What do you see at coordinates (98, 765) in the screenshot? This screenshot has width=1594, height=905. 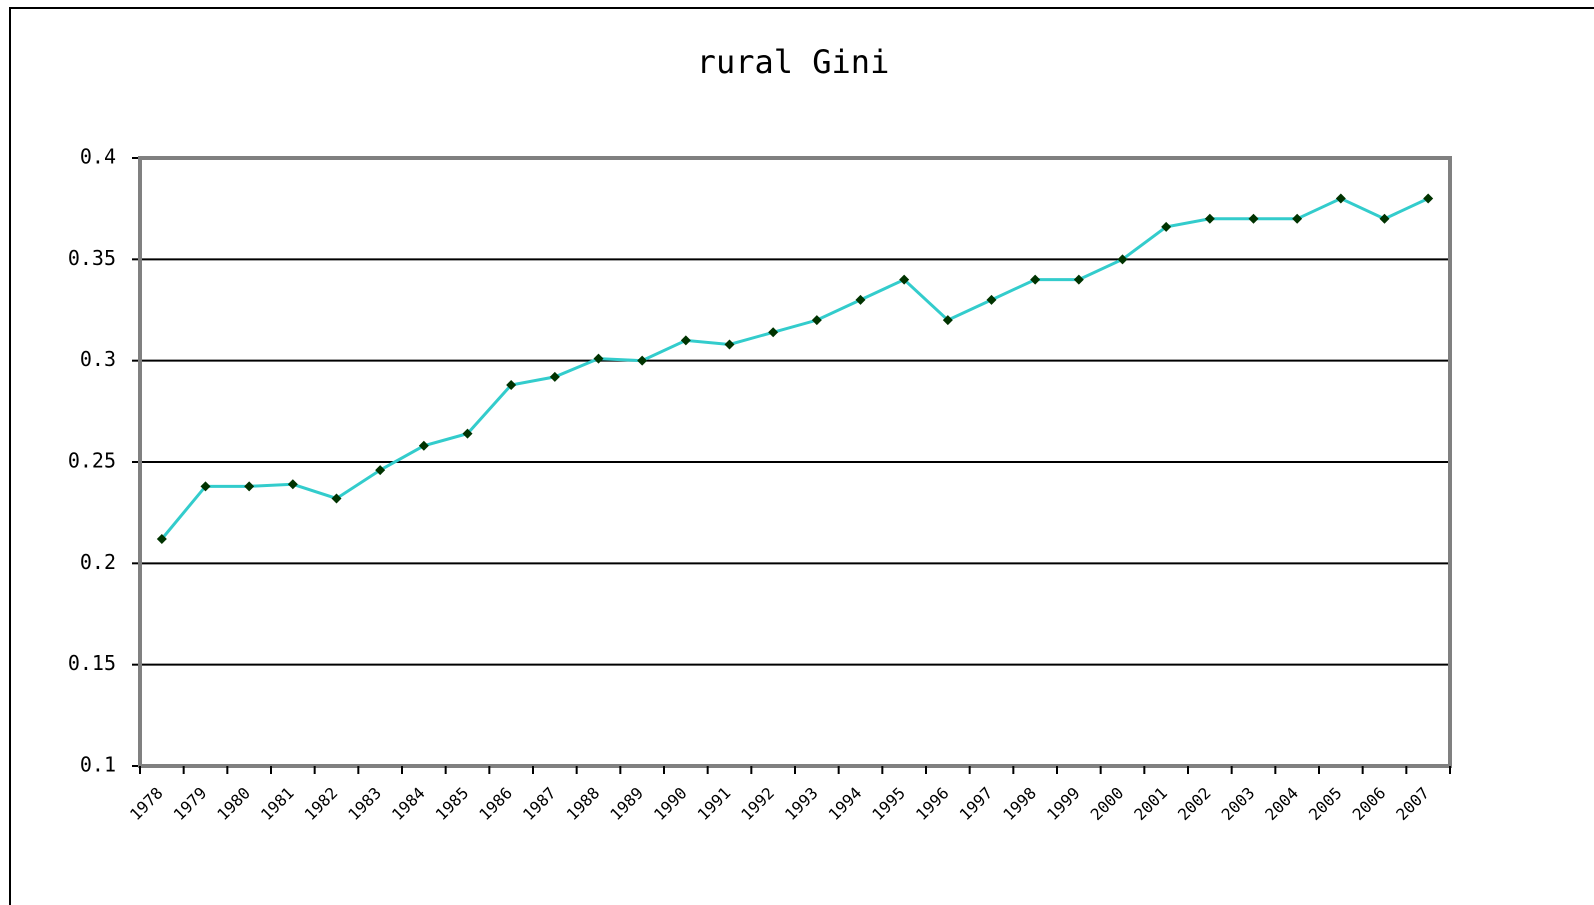 I see `y-tick-label: 0.1` at bounding box center [98, 765].